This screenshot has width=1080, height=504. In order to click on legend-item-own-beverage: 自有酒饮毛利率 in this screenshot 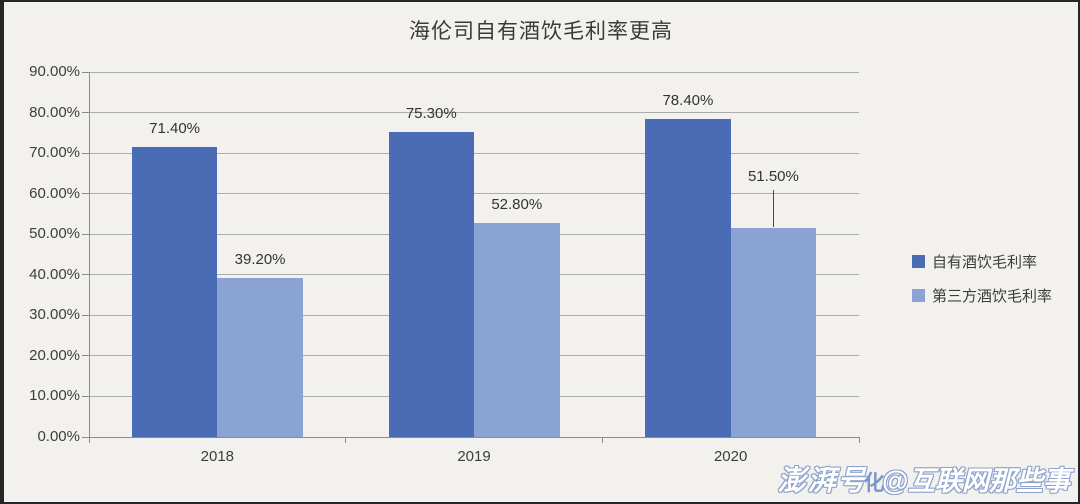, I will do `click(982, 261)`.